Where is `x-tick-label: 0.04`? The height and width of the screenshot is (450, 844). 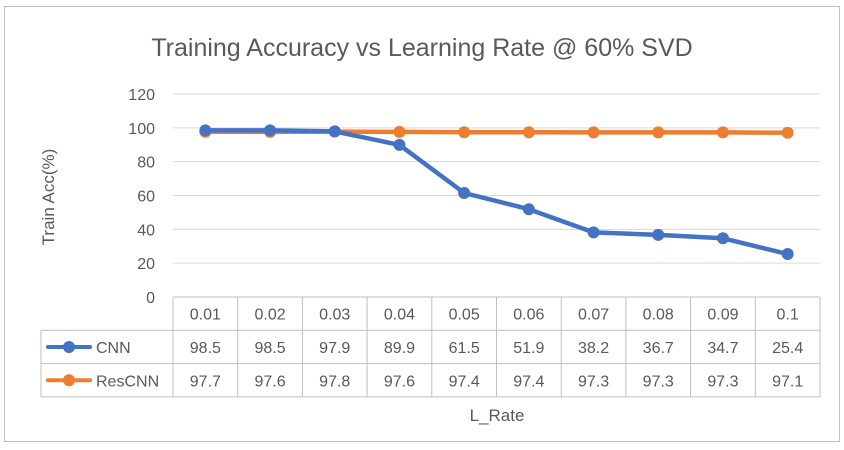
x-tick-label: 0.04 is located at coordinates (399, 315).